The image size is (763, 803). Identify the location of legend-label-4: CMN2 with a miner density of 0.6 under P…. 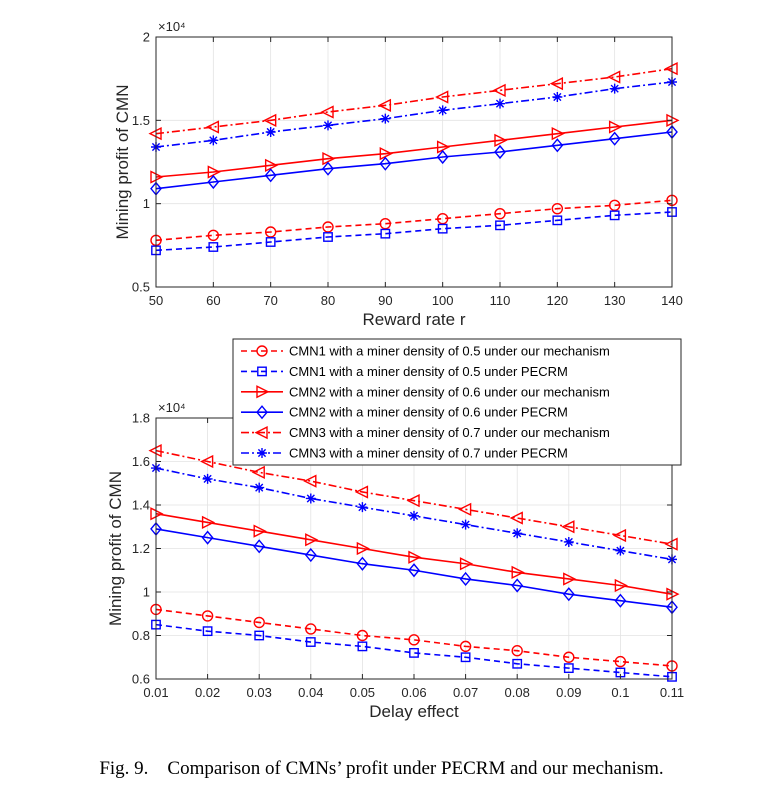
(428, 412).